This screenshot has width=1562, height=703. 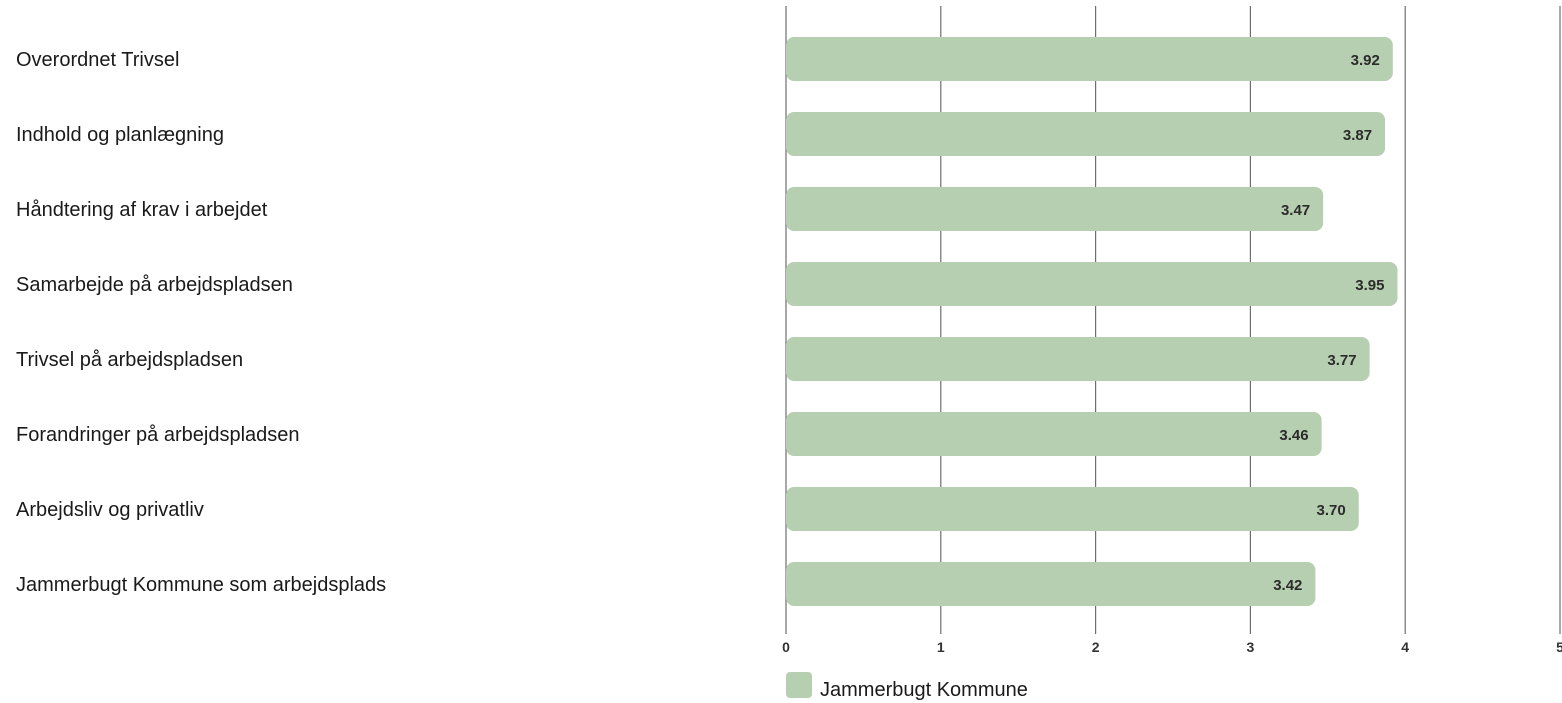 What do you see at coordinates (1293, 435) in the screenshot?
I see `bar-value-label: 3.46` at bounding box center [1293, 435].